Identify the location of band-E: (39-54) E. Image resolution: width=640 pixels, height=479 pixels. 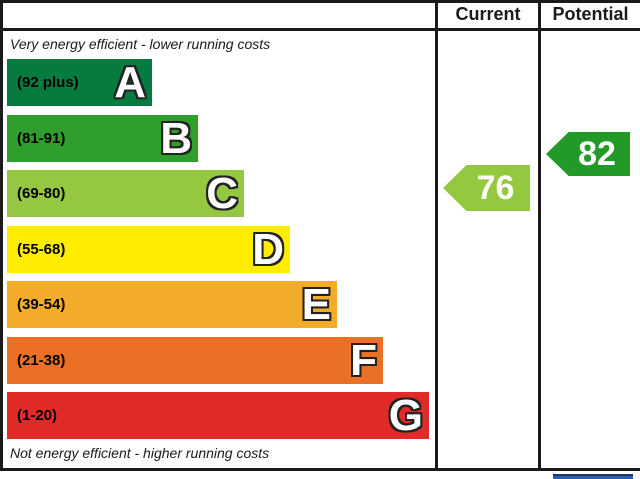
(172, 304).